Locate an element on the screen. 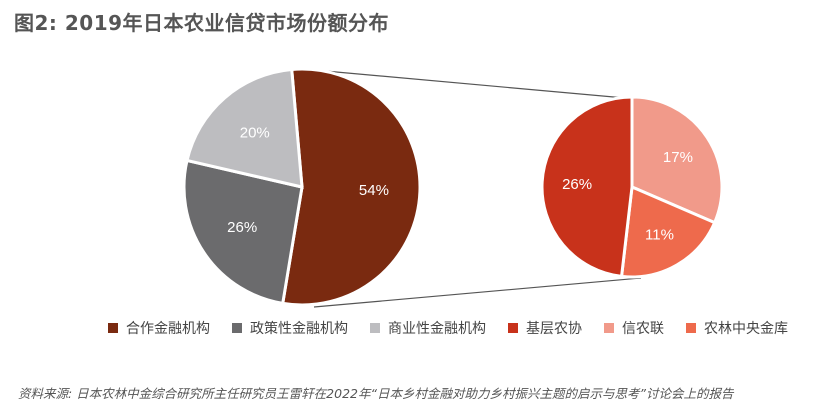 This screenshot has height=418, width=822. legend-item-shinnoren: 信农联 is located at coordinates (634, 328).